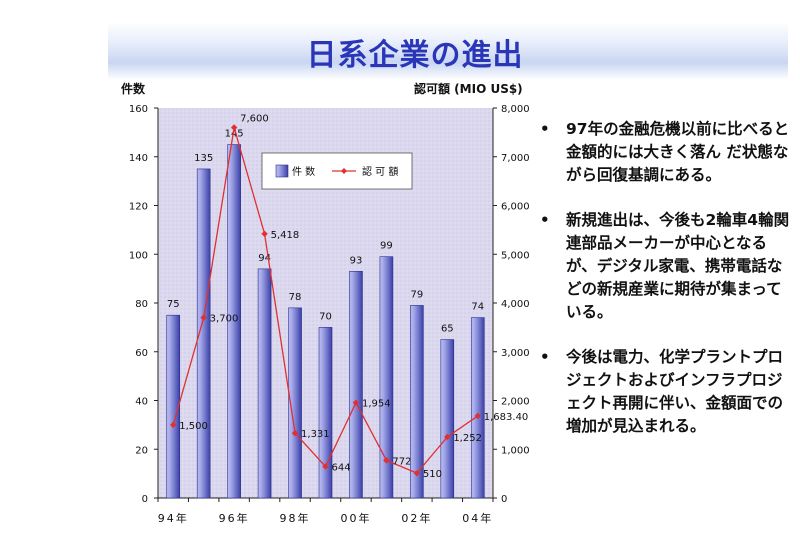 The height and width of the screenshot is (557, 800). I want to click on line-data-label: 1,500, so click(193, 426).